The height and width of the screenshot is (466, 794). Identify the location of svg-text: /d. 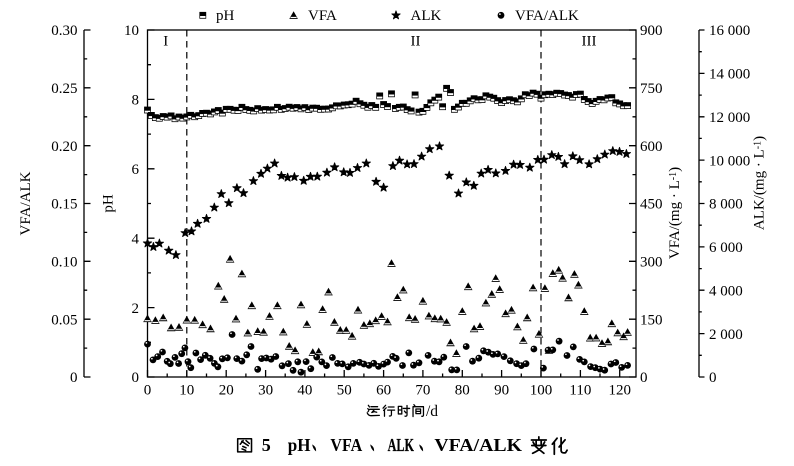
(432, 411).